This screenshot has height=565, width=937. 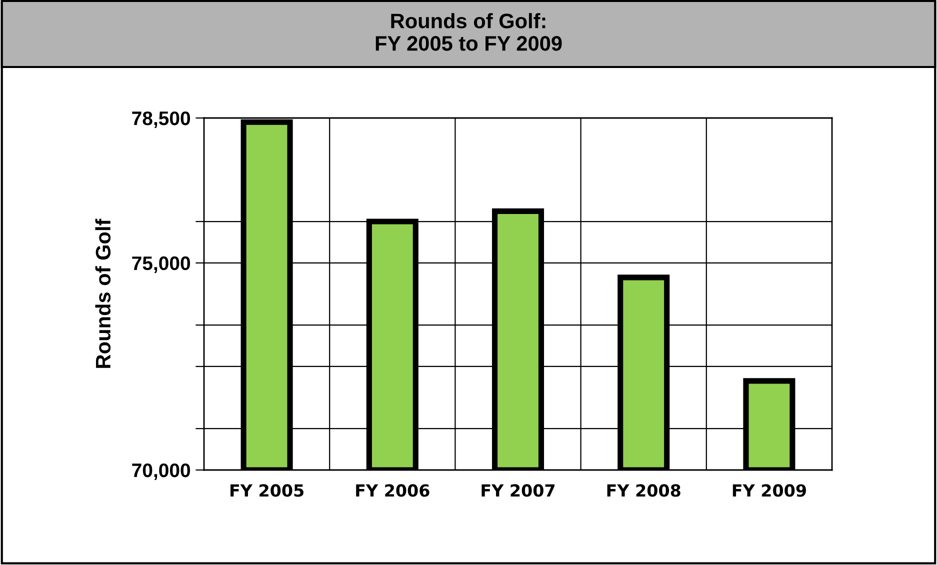 What do you see at coordinates (469, 32) in the screenshot?
I see `chart-title: Rounds of Golf: FY 2005 to FY 2009` at bounding box center [469, 32].